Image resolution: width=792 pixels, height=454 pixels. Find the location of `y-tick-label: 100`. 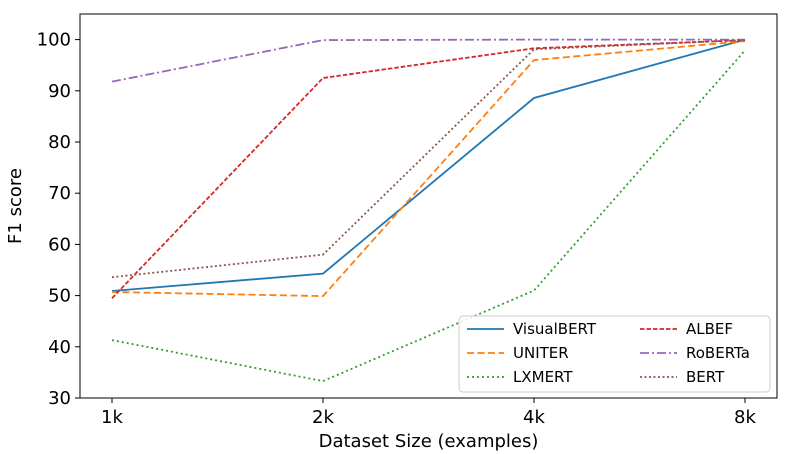

y-tick-label: 100 is located at coordinates (54, 40).